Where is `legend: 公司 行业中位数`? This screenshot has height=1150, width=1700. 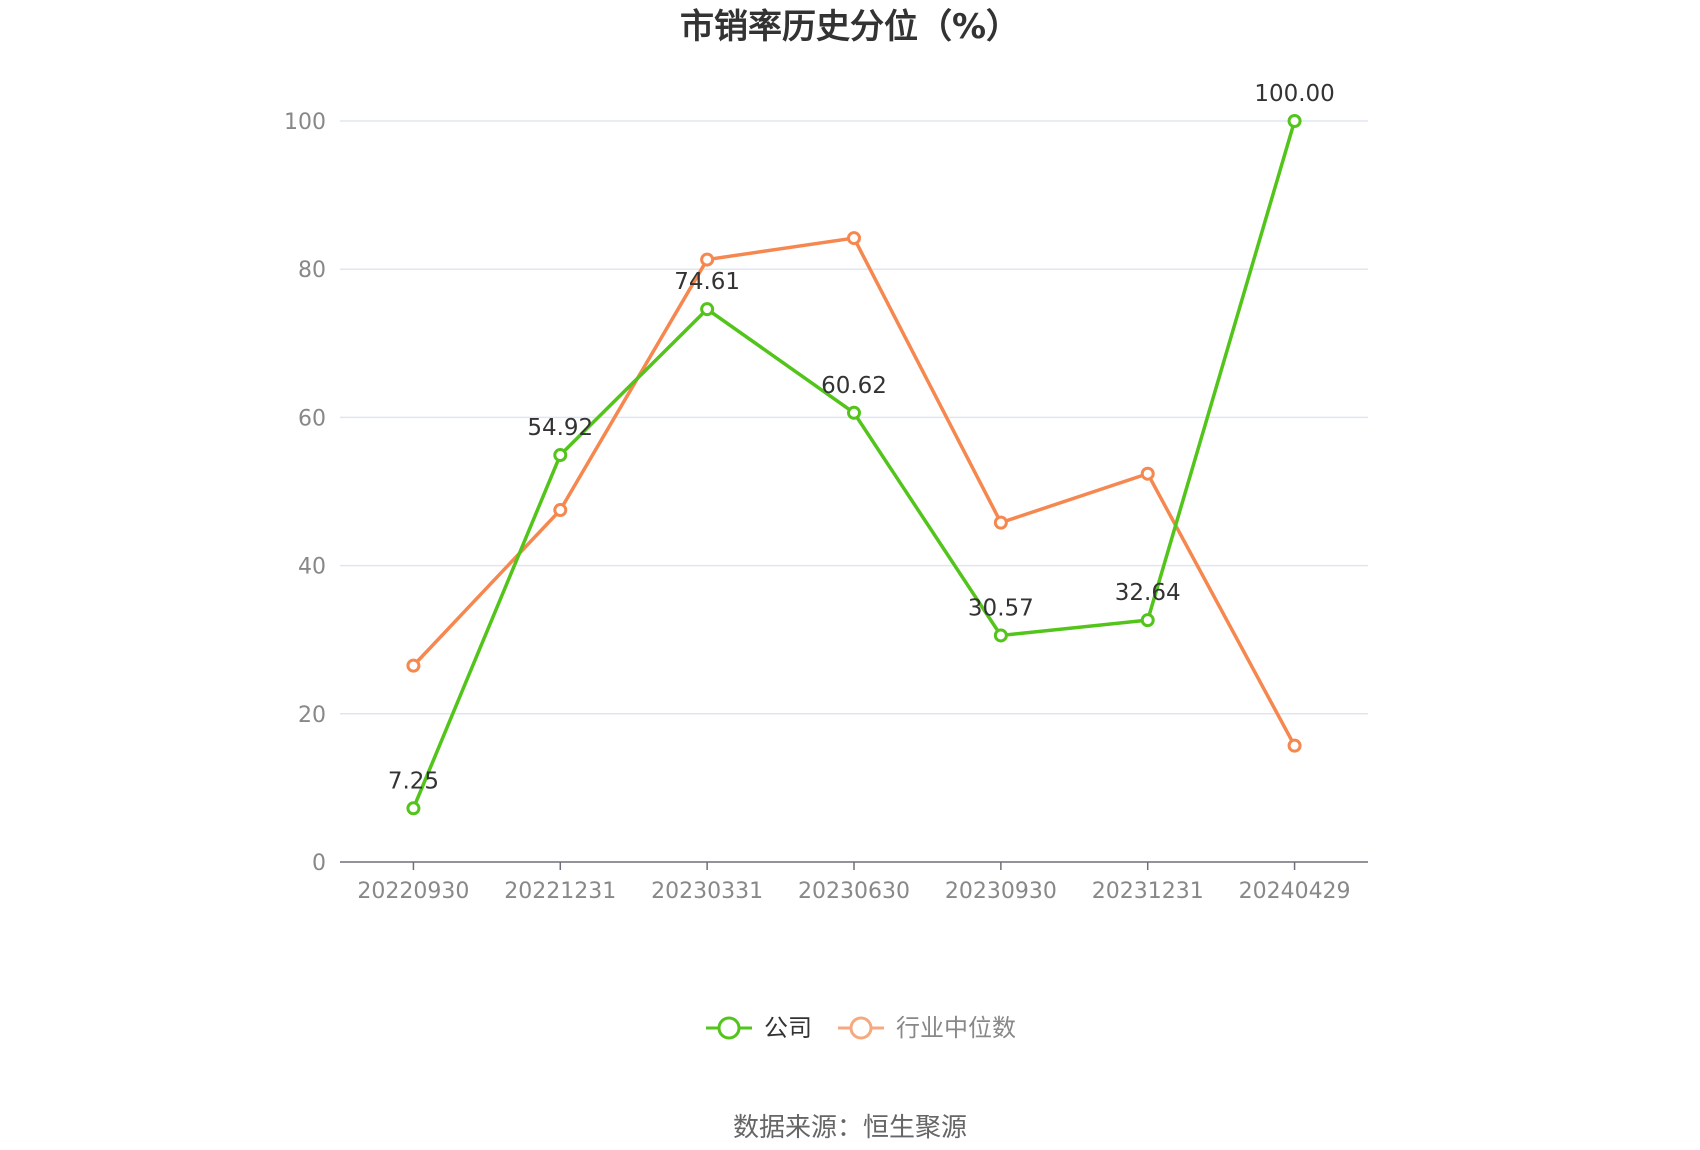 legend: 公司 行业中位数 is located at coordinates (861, 1028).